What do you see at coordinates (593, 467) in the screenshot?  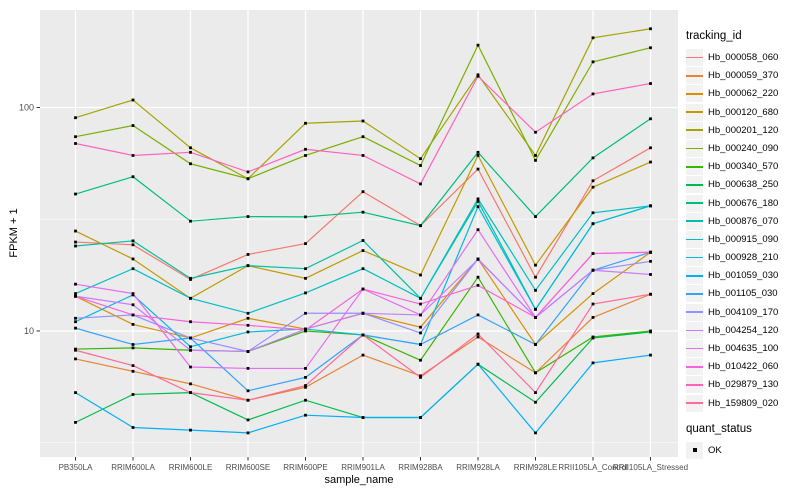 I see `x-tick-label: RRII105LA_Control` at bounding box center [593, 467].